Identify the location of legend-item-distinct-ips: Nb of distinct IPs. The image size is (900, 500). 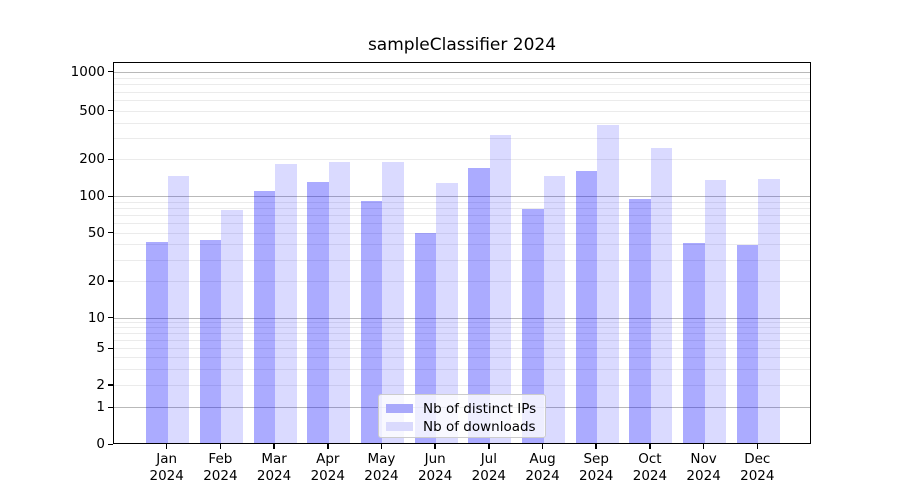
(461, 408).